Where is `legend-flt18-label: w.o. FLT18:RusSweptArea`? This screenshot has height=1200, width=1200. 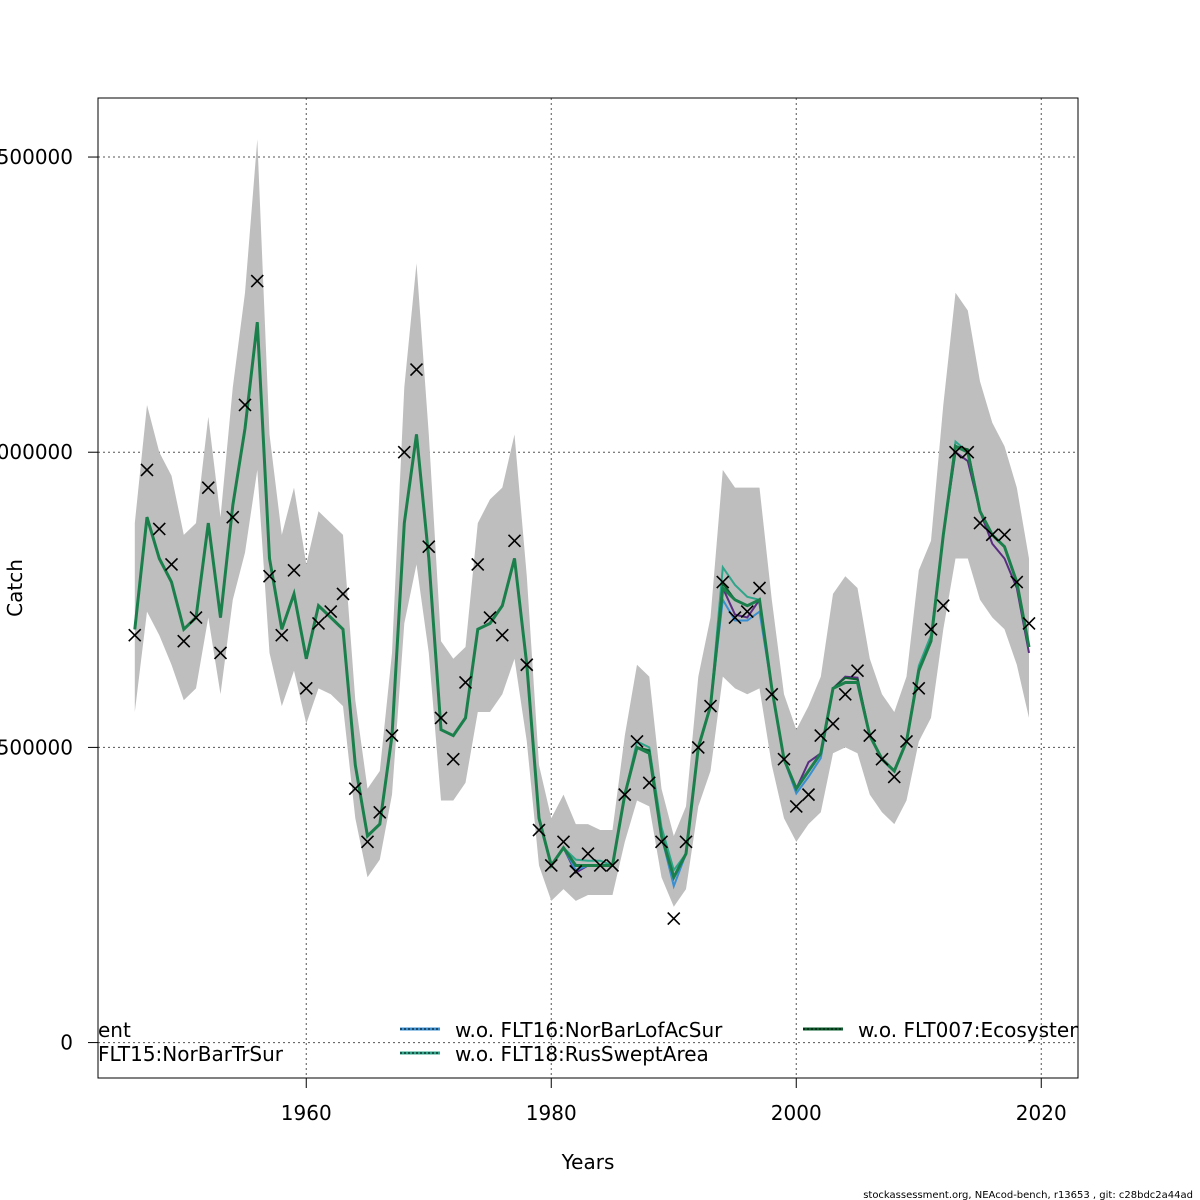
legend-flt18-label: w.o. FLT18:RusSweptArea is located at coordinates (582, 1054).